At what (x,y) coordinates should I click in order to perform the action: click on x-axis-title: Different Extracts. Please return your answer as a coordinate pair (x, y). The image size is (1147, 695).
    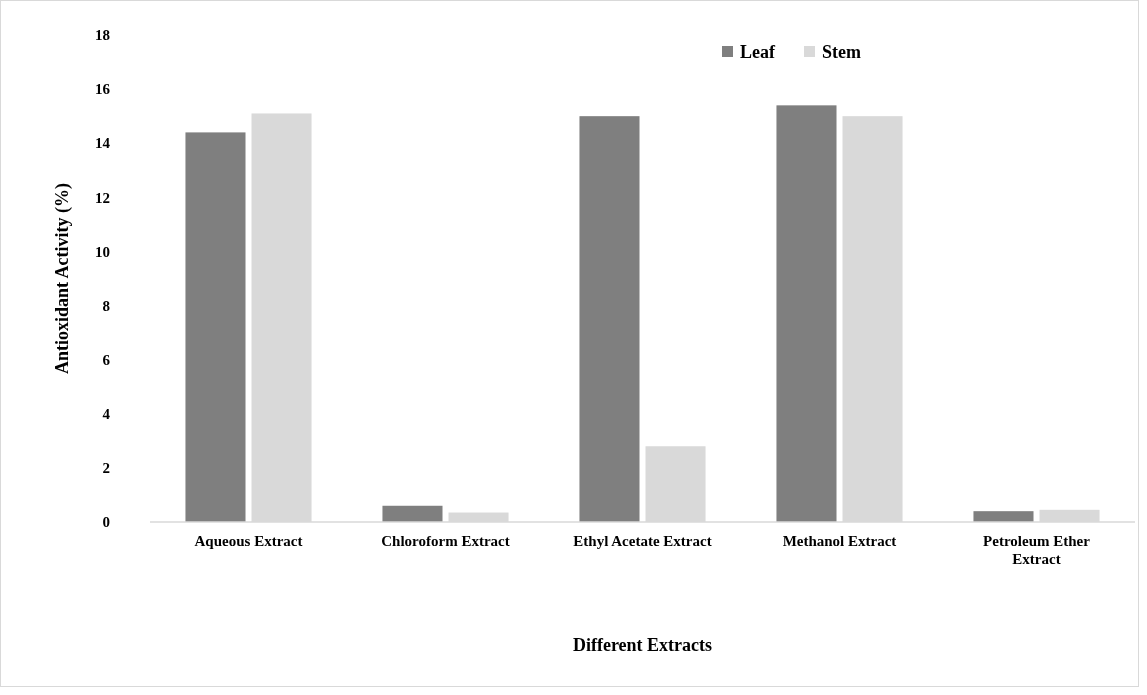
    Looking at the image, I should click on (642, 645).